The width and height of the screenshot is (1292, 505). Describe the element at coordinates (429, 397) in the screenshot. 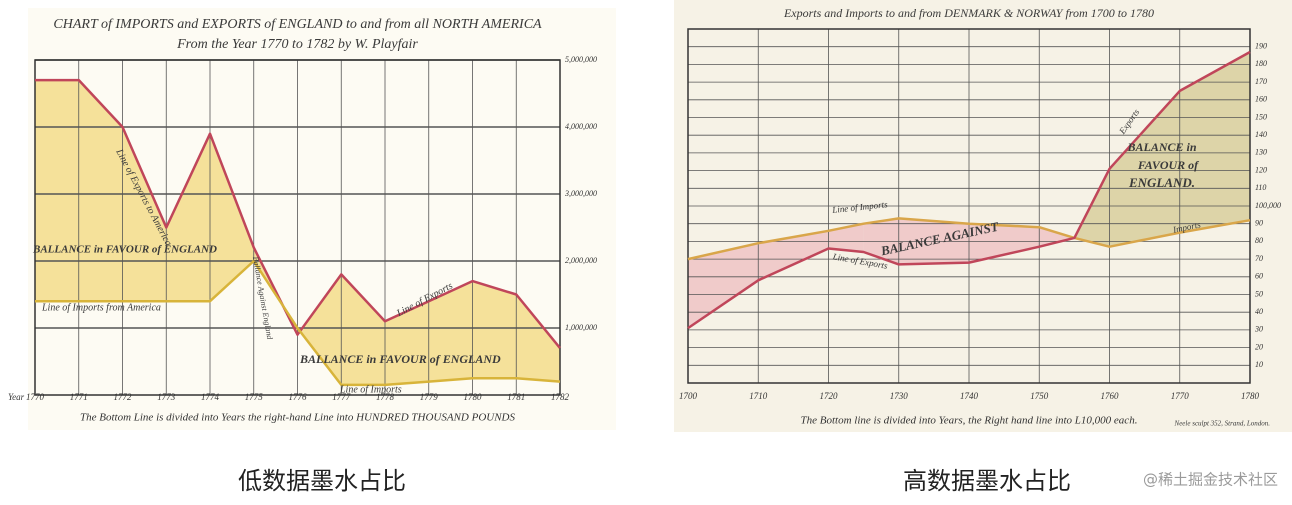

I see `x-tick-label: 1779` at that location.